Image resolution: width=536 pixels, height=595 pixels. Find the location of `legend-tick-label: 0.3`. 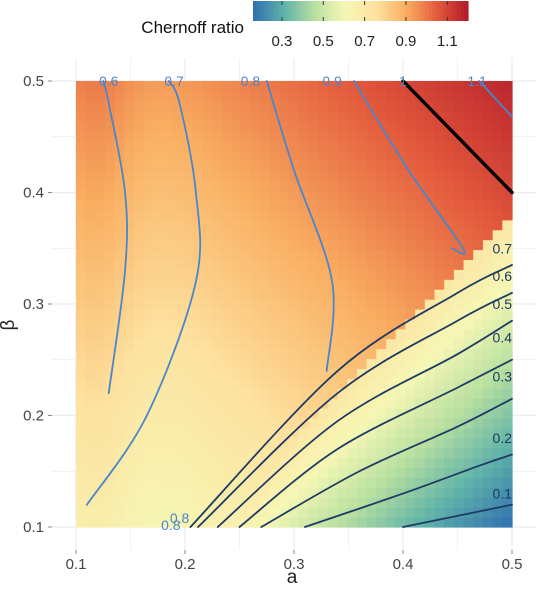

legend-tick-label: 0.3 is located at coordinates (282, 41).